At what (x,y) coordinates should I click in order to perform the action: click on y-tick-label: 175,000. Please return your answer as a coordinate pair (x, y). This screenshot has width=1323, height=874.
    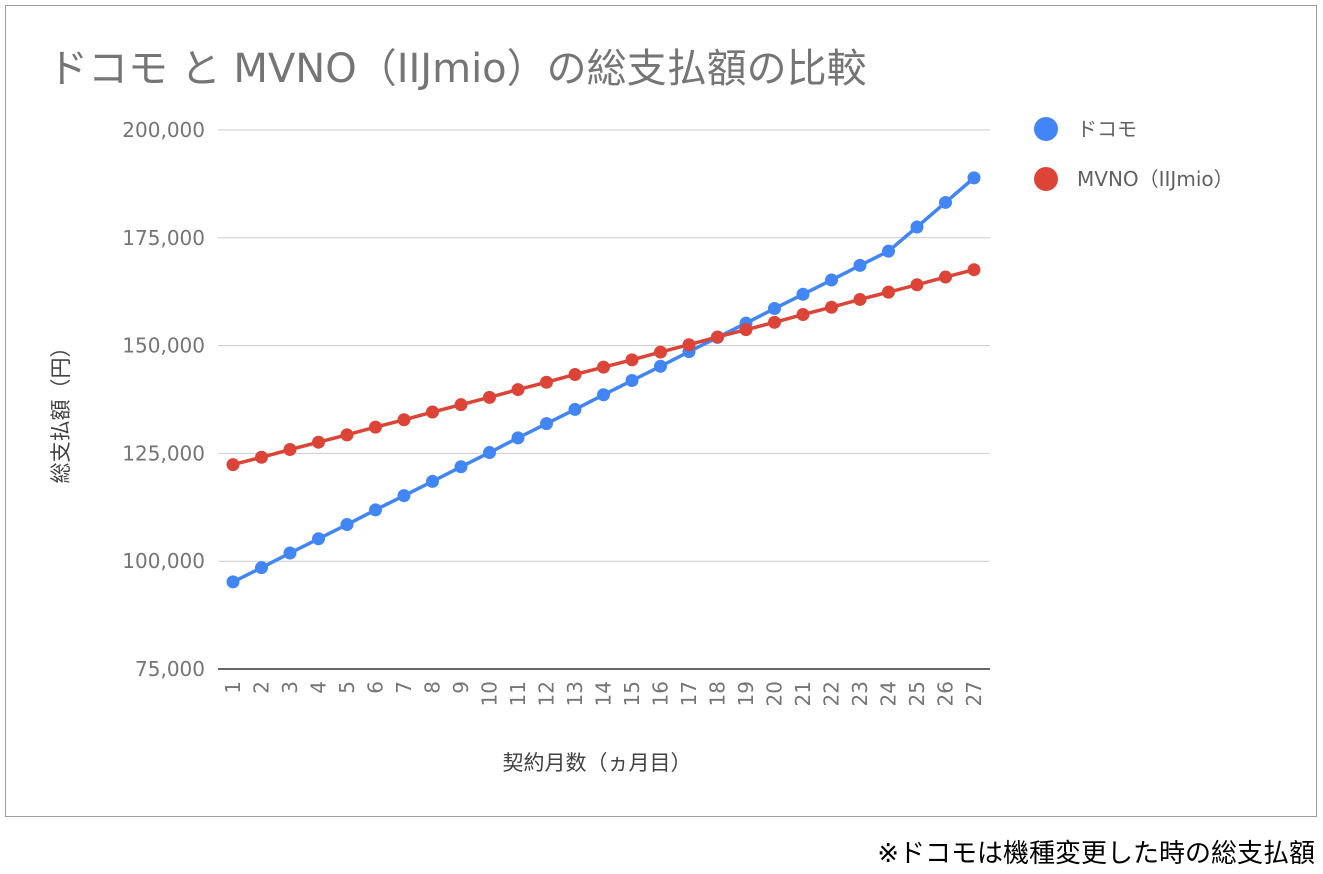
    Looking at the image, I should click on (163, 238).